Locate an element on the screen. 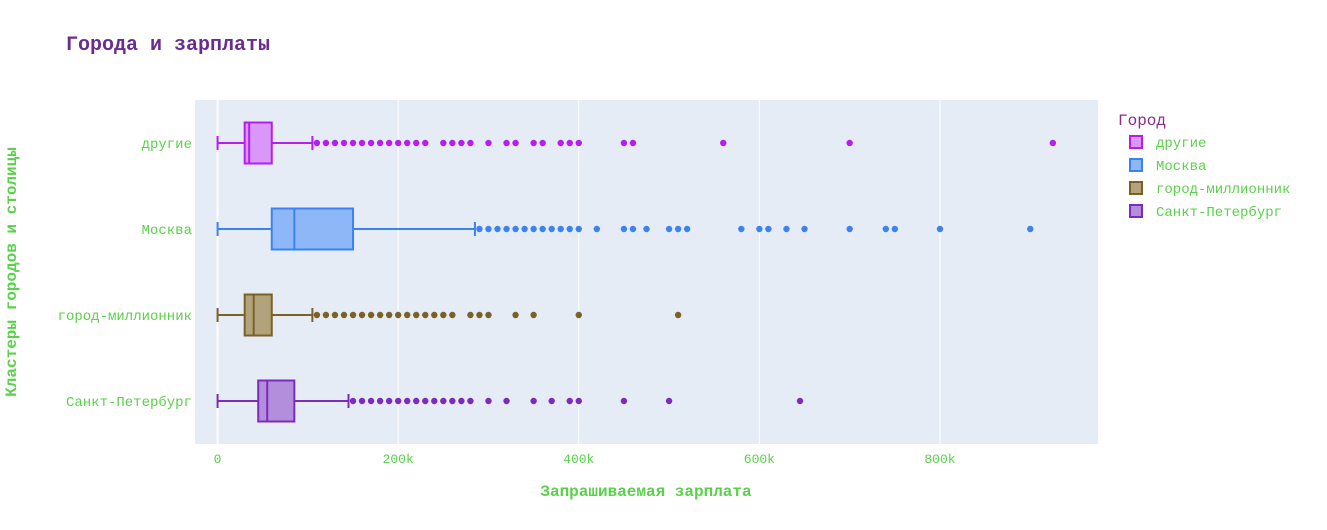 This screenshot has width=1327, height=530. legend-label: город-миллионник is located at coordinates (1223, 190).